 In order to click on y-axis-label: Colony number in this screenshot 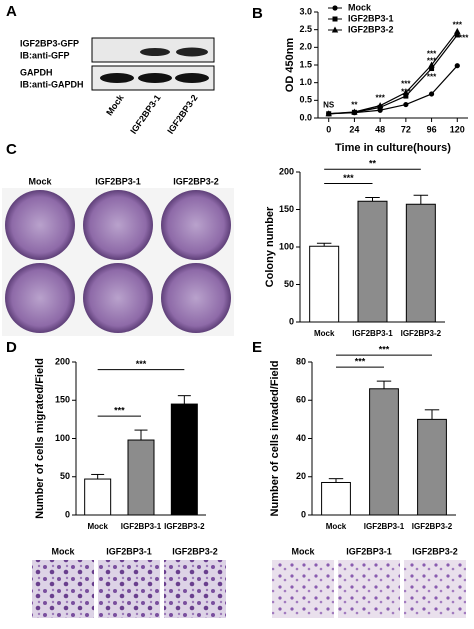, I will do `click(270, 246)`.